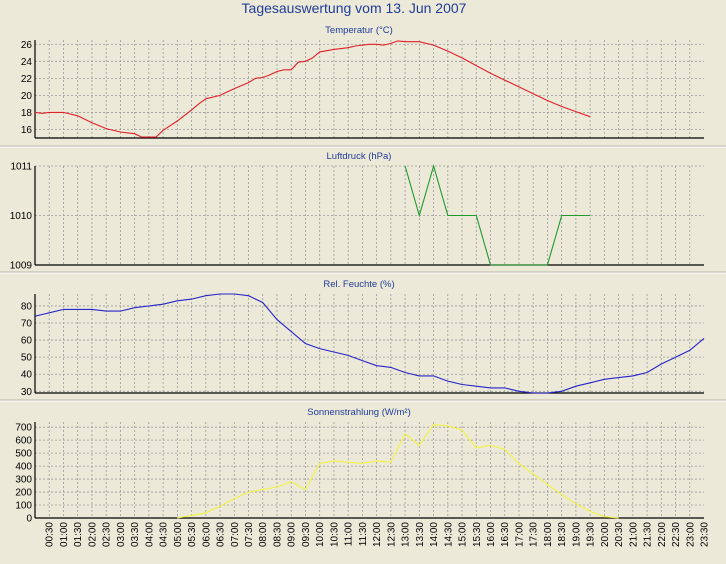 The width and height of the screenshot is (726, 564). I want to click on y-tick-label: 100, so click(23, 506).